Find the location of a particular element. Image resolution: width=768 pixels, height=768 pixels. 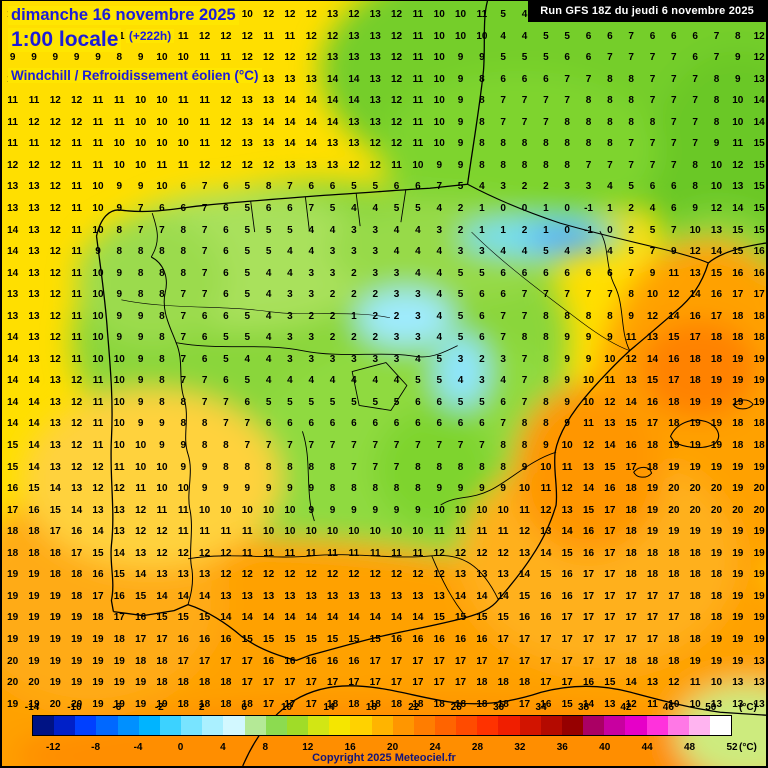

colorbar-tick-label: 24 is located at coordinates (435, 747).